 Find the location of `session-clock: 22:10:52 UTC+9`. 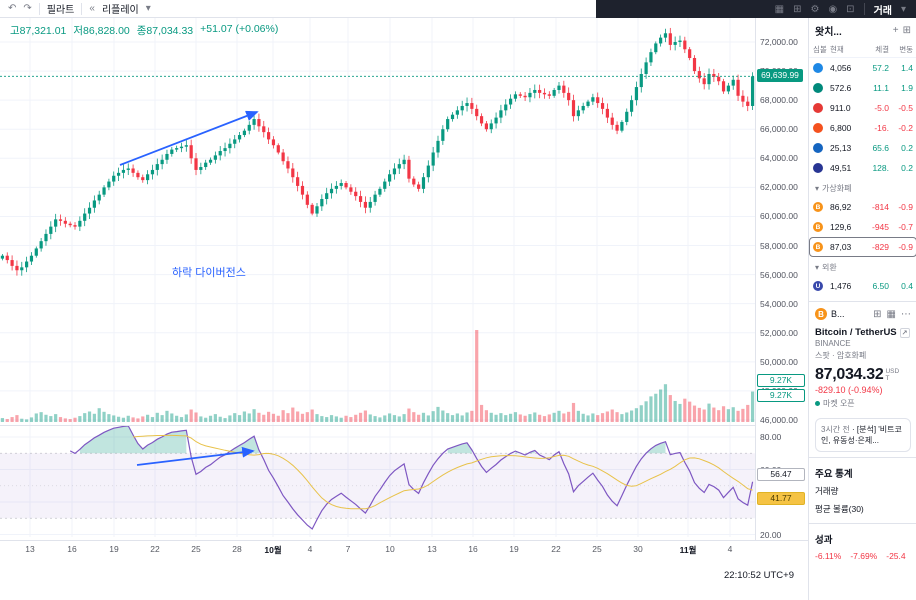

session-clock: 22:10:52 UTC+9 is located at coordinates (759, 575).